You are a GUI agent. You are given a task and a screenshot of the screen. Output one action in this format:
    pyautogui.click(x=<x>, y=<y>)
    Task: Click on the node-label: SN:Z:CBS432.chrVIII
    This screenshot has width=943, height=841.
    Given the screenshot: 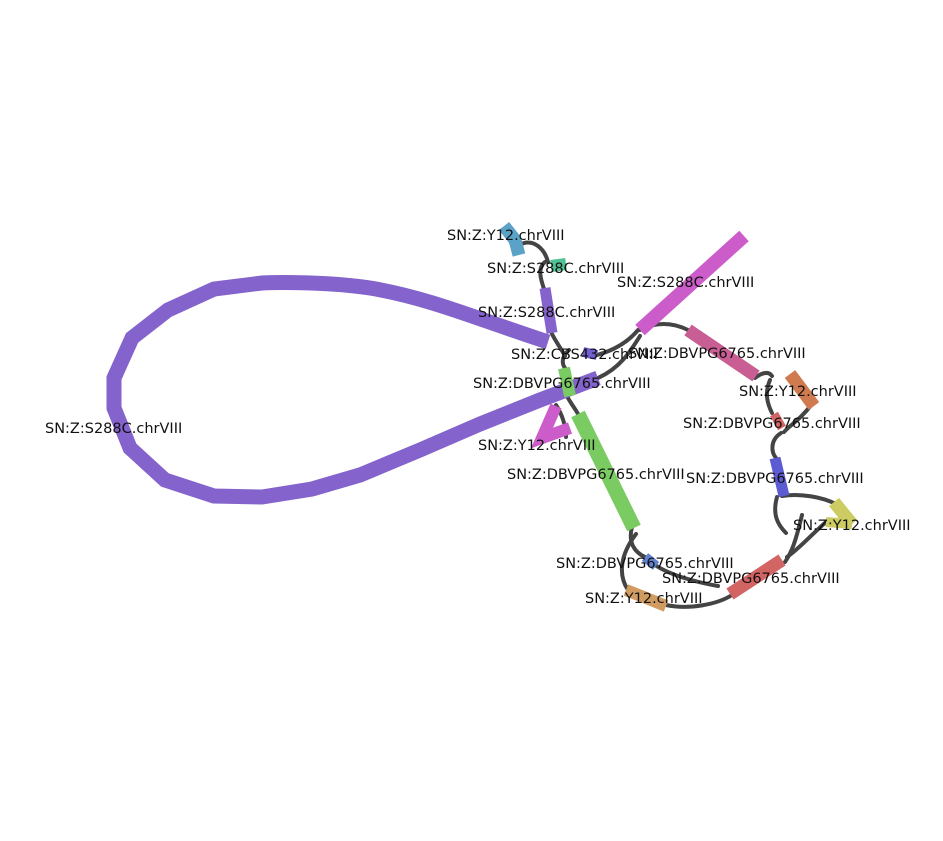 What is the action you would take?
    pyautogui.click(x=584, y=355)
    